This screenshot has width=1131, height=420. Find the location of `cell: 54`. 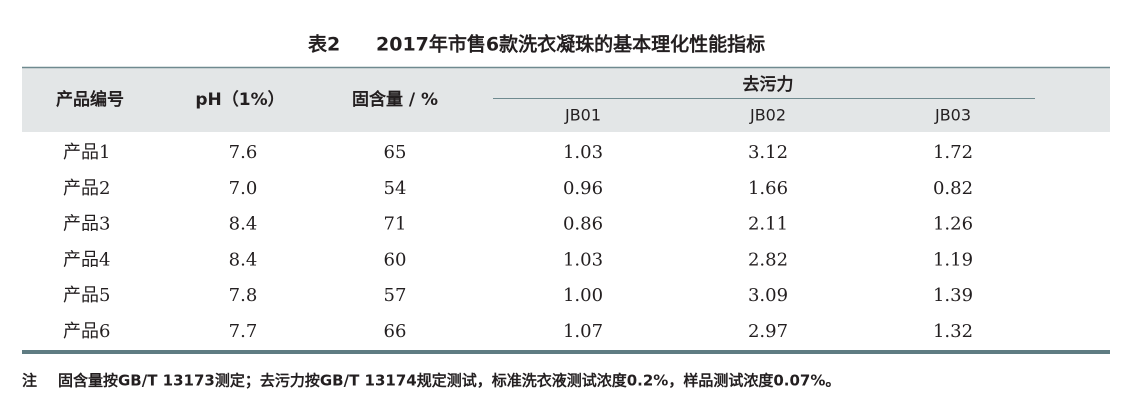

cell: 54 is located at coordinates (395, 188).